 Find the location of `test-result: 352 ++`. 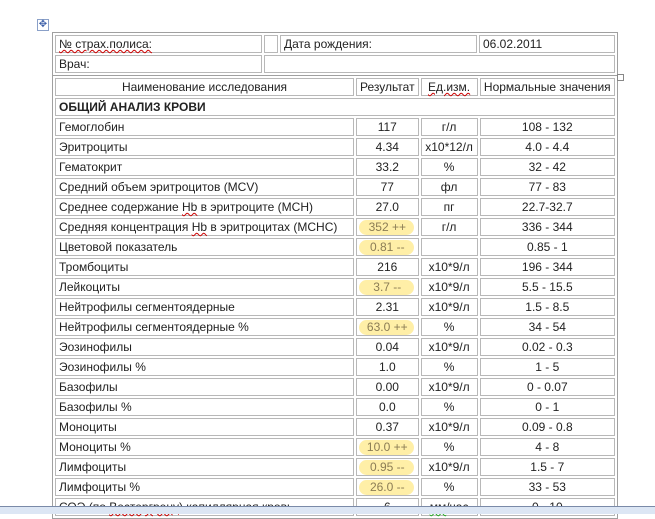

test-result: 352 ++ is located at coordinates (387, 227).